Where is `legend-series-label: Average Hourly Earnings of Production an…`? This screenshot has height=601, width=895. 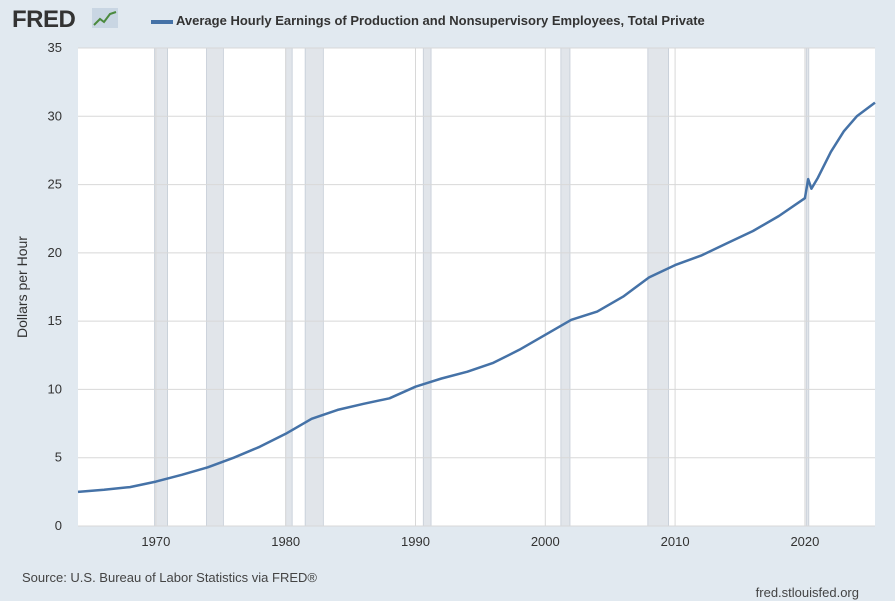
legend-series-label: Average Hourly Earnings of Production an… is located at coordinates (440, 20).